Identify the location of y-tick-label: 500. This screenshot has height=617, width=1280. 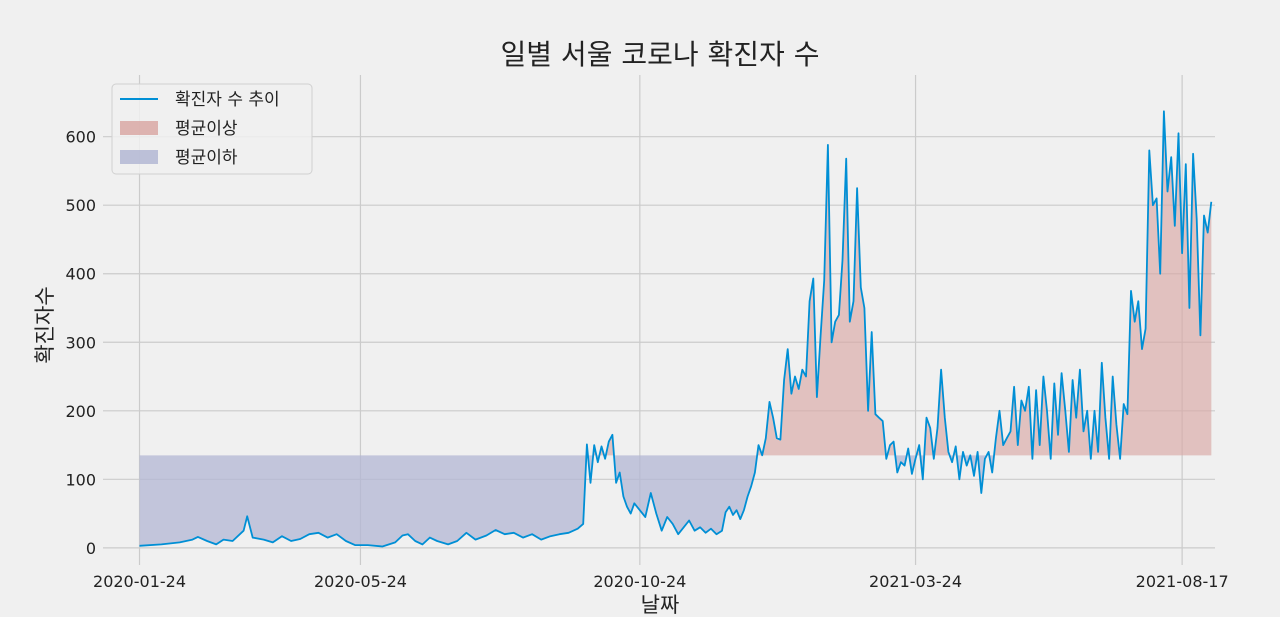
(80, 205).